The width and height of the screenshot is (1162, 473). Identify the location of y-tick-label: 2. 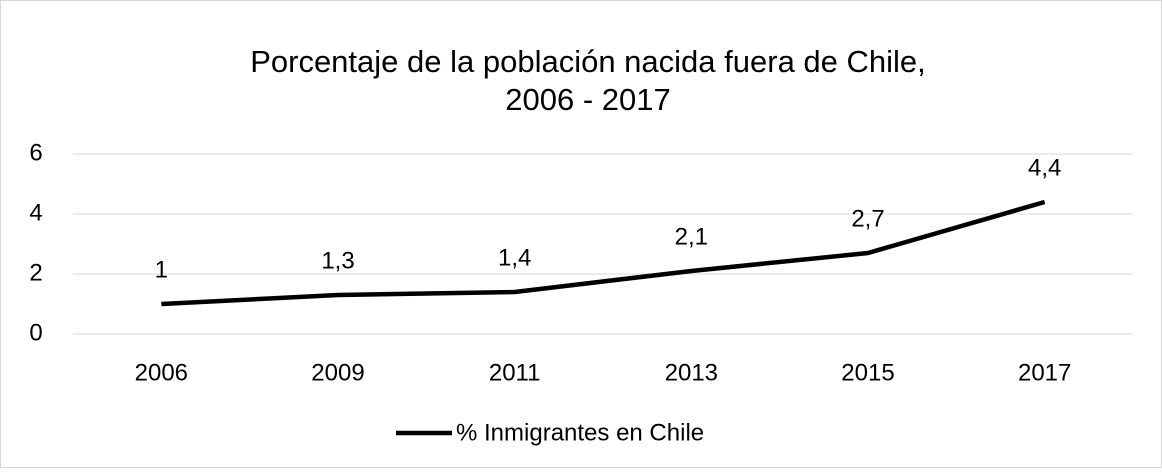
(35, 272).